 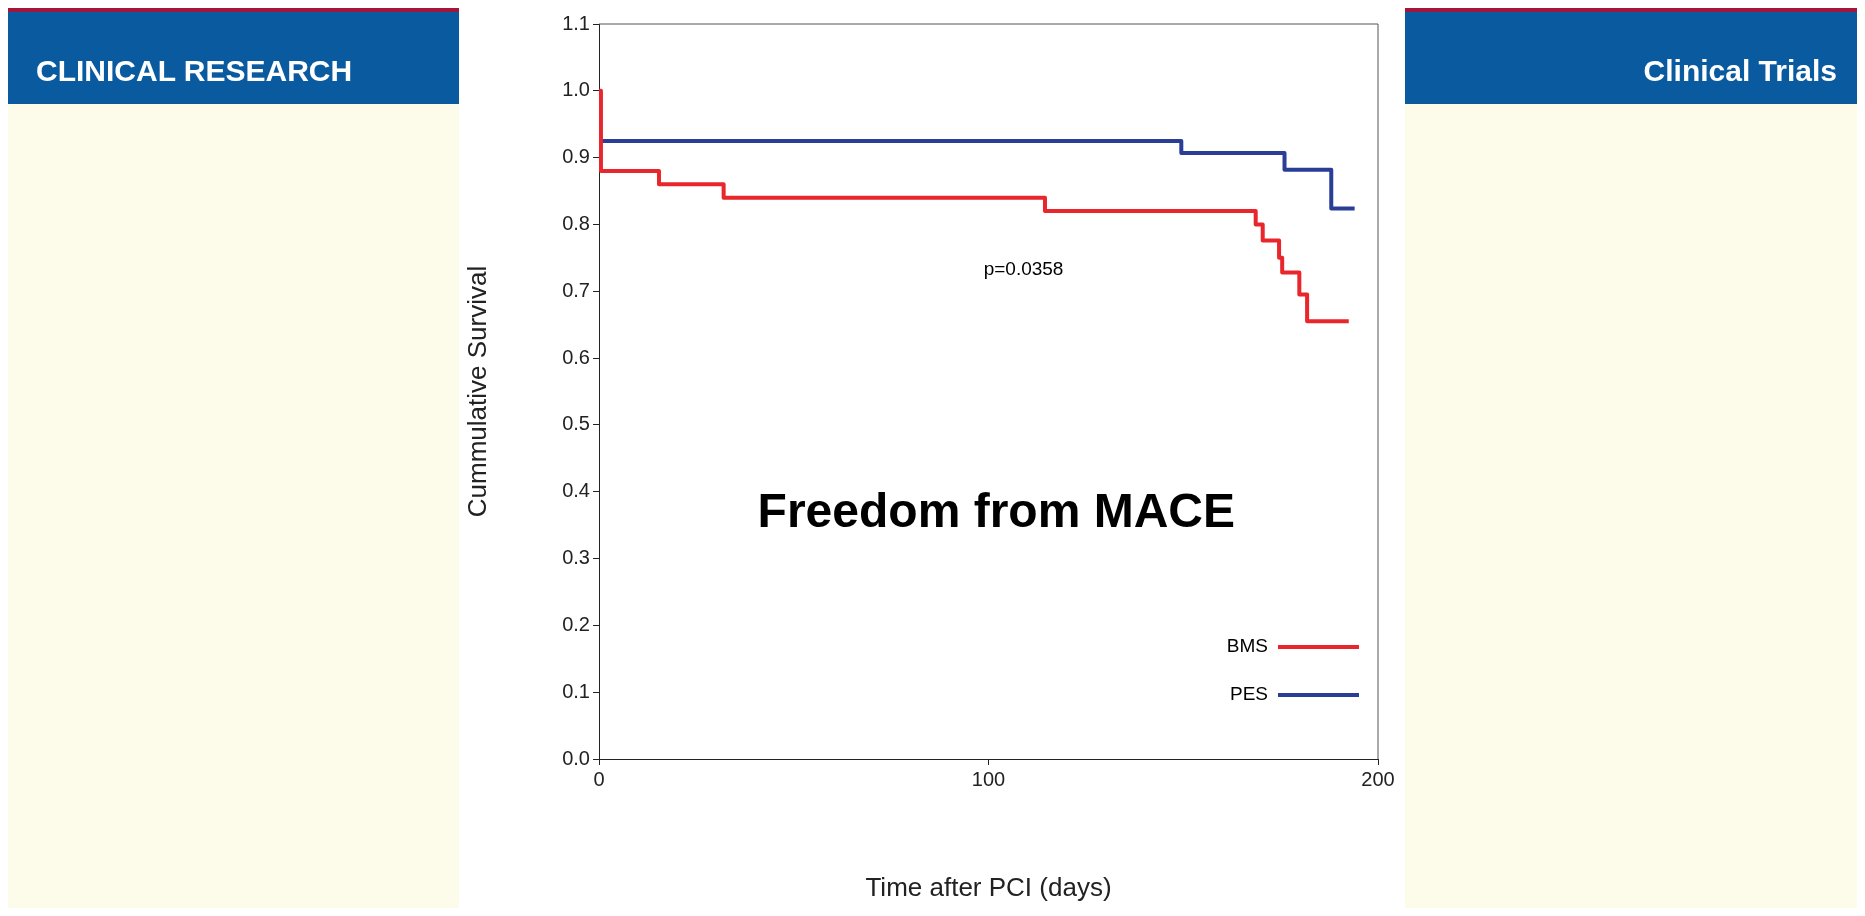 I want to click on y-tick-label: 1.1, so click(x=576, y=22).